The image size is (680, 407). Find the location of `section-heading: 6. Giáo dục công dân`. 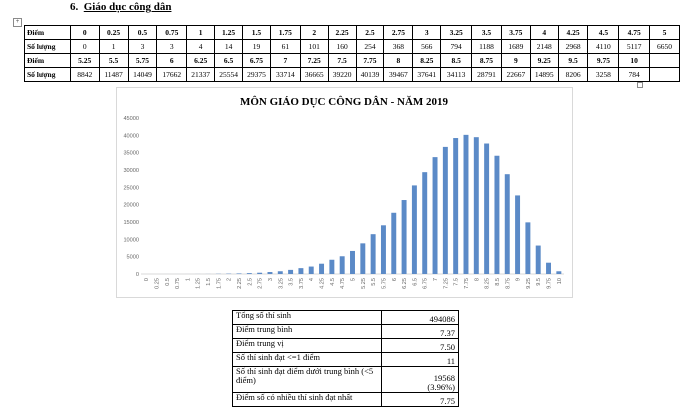

section-heading: 6. Giáo dục công dân is located at coordinates (120, 7).